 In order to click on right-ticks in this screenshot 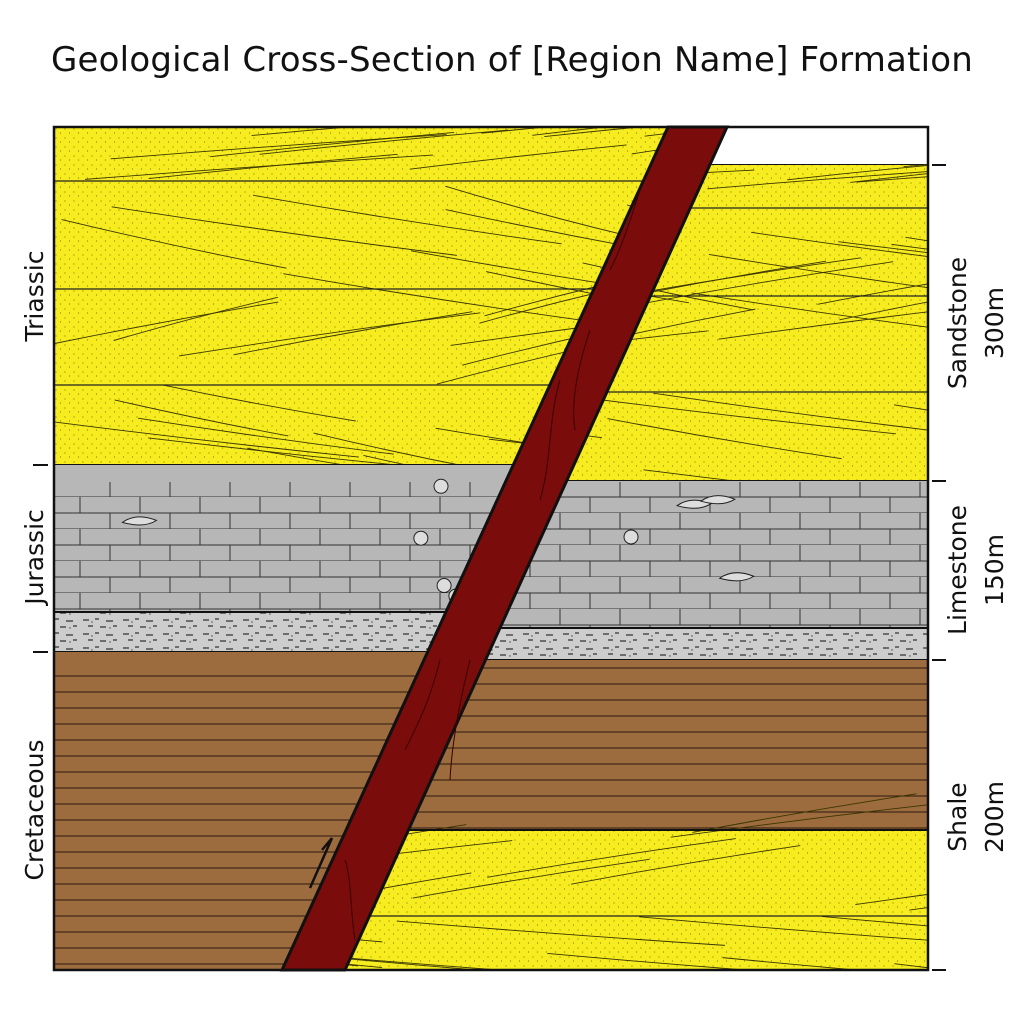, I will do `click(939, 567)`.